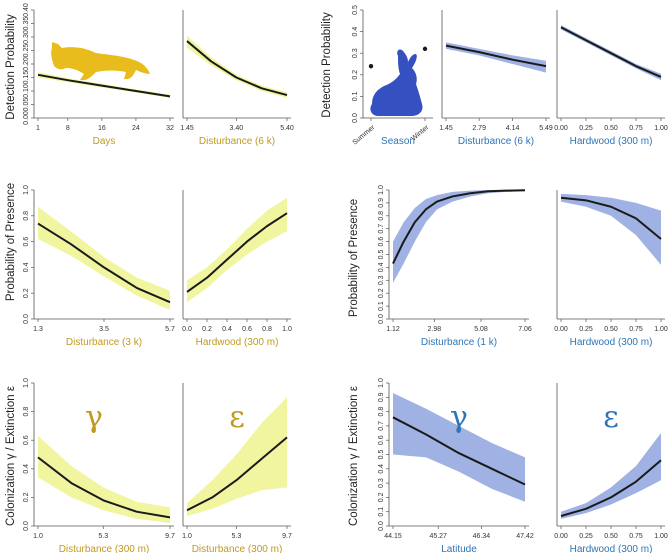 The height and width of the screenshot is (553, 669). What do you see at coordinates (396, 82) in the screenshot?
I see `hare-silhouette` at bounding box center [396, 82].